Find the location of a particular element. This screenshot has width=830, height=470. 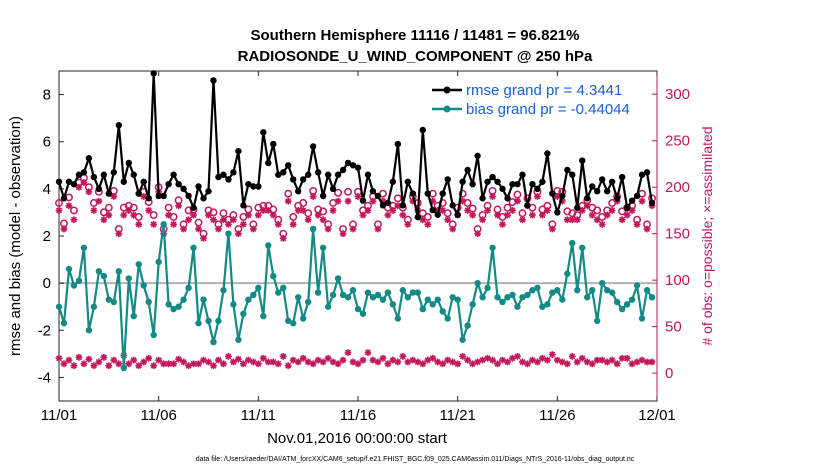

legend-bias-label: bias grand pr = -0.44044 is located at coordinates (548, 109).